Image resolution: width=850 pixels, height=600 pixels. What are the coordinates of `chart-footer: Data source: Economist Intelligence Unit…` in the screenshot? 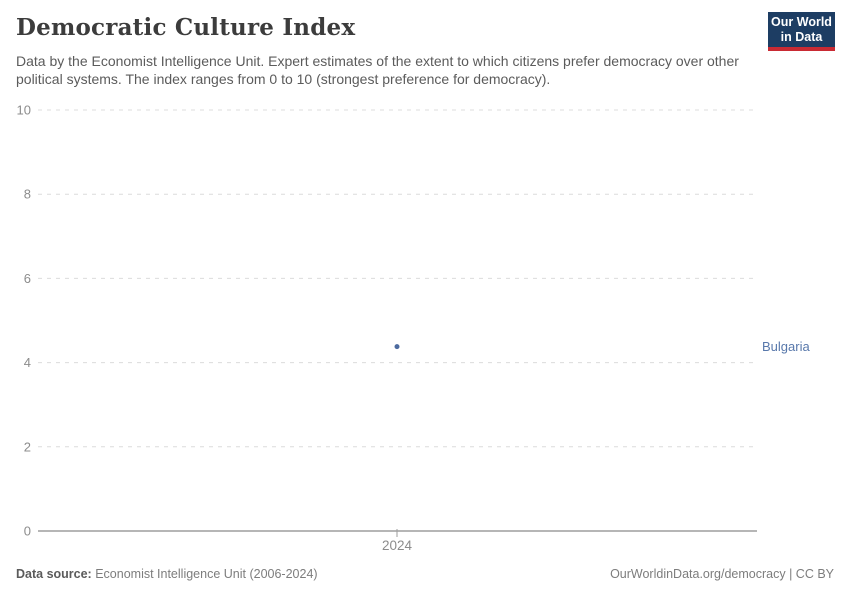 It's located at (425, 574).